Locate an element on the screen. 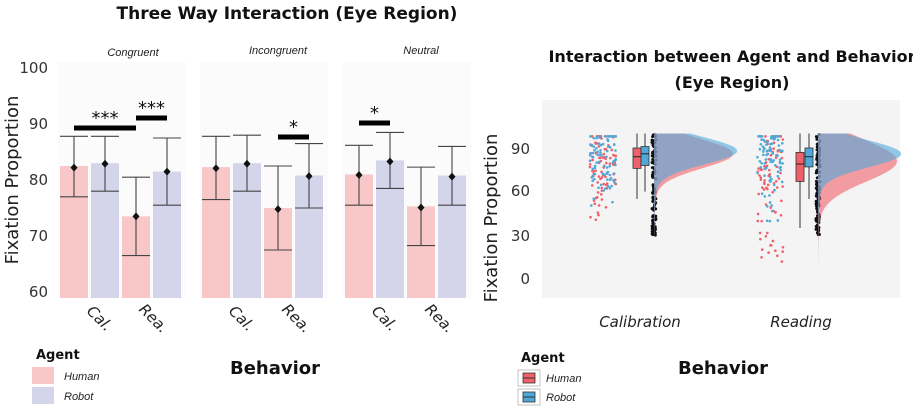 This screenshot has height=407, width=913. significance-label: *** is located at coordinates (151, 108).